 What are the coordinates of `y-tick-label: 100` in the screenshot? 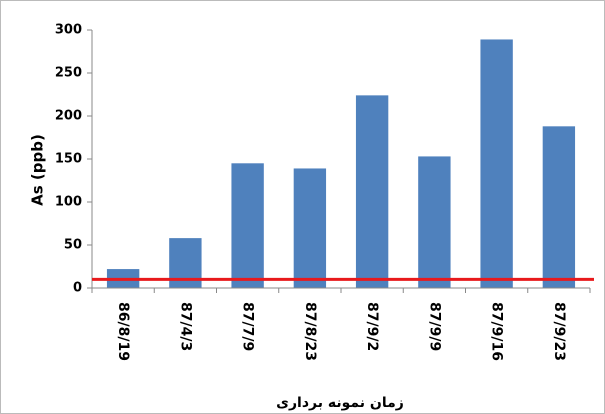 It's located at (68, 202).